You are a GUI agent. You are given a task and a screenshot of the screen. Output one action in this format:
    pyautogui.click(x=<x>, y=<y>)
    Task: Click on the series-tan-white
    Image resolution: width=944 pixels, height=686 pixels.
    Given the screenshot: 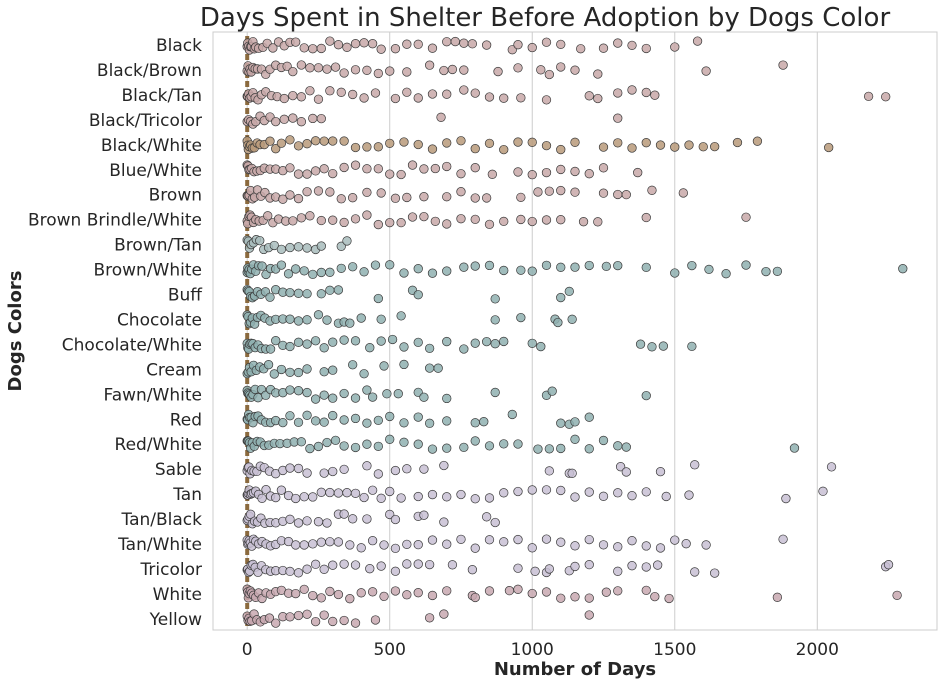 What is the action you would take?
    pyautogui.click(x=515, y=544)
    